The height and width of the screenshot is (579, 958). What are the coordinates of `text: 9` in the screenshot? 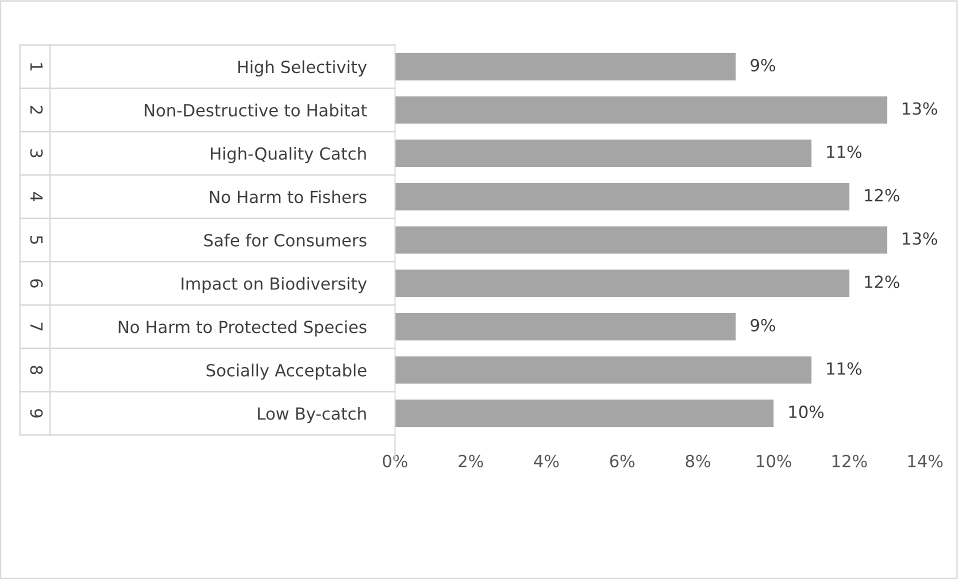 It's located at (36, 413).